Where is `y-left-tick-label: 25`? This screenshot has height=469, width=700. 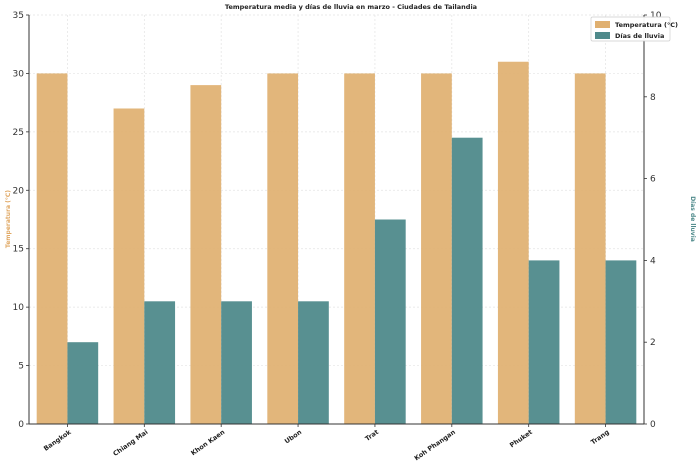 y-left-tick-label: 25 is located at coordinates (18, 133).